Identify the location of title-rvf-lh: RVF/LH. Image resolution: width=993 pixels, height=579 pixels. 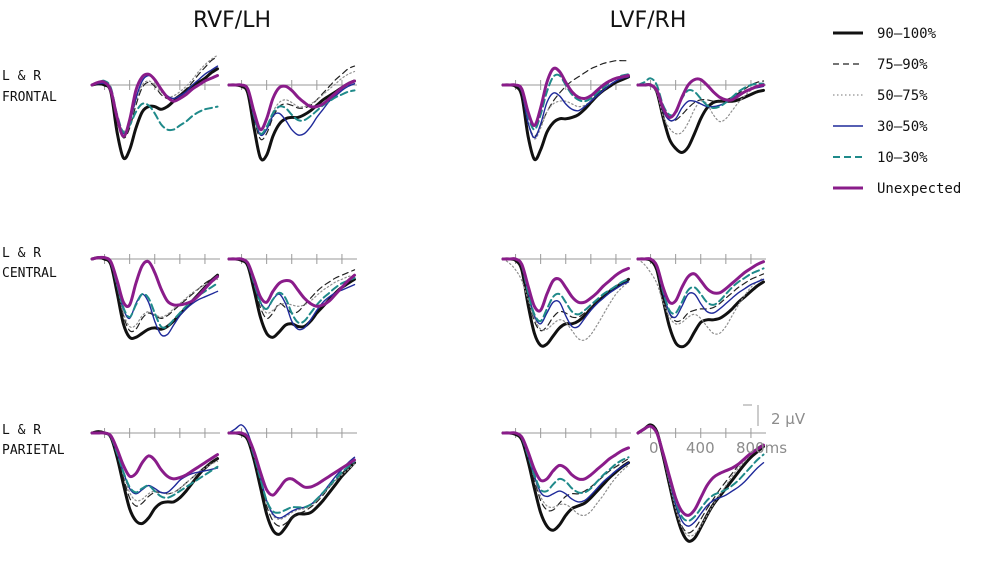
(232, 20).